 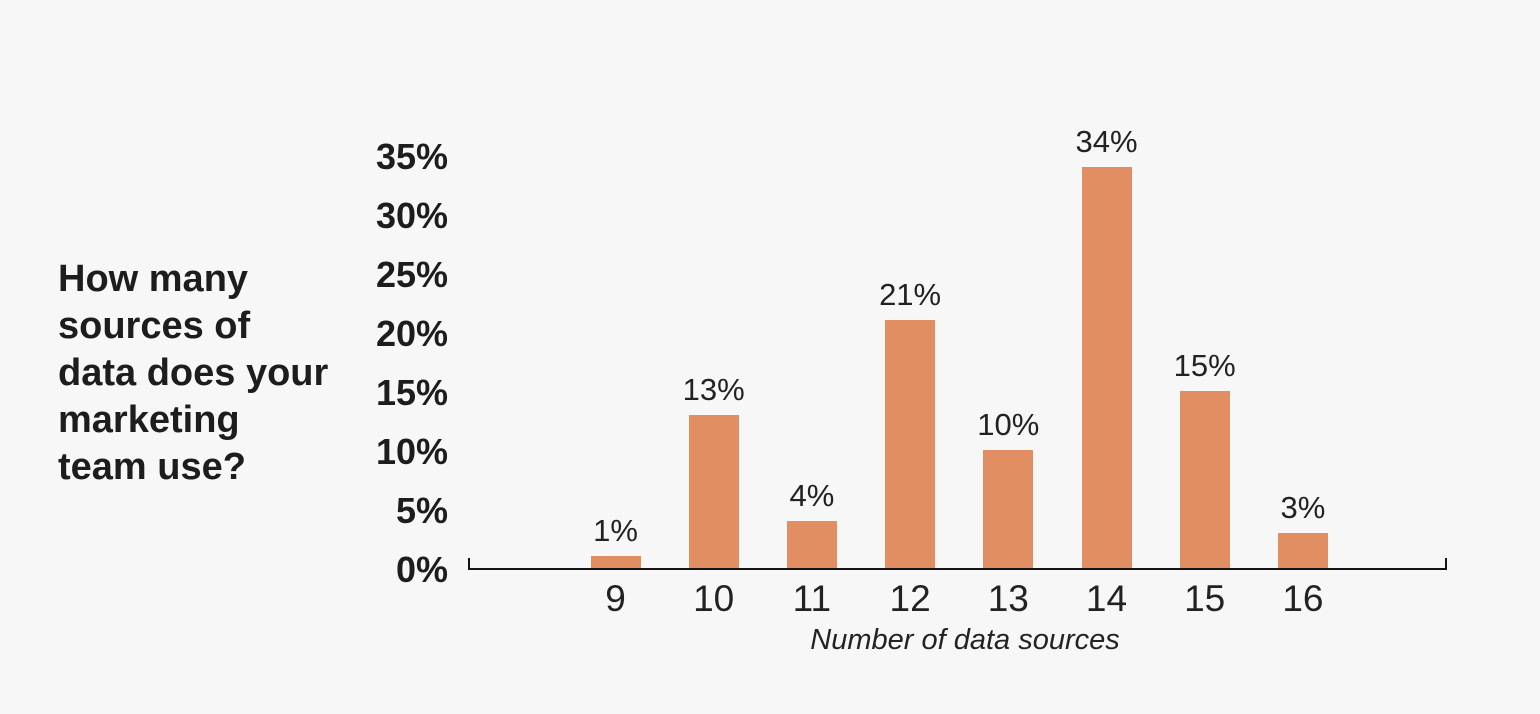 What do you see at coordinates (812, 598) in the screenshot?
I see `x-category-label: 11` at bounding box center [812, 598].